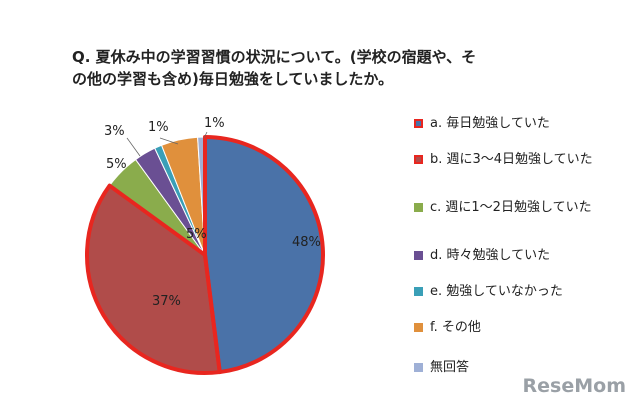  I want to click on legend-label-5: e. 勉強していなかった, so click(496, 291).